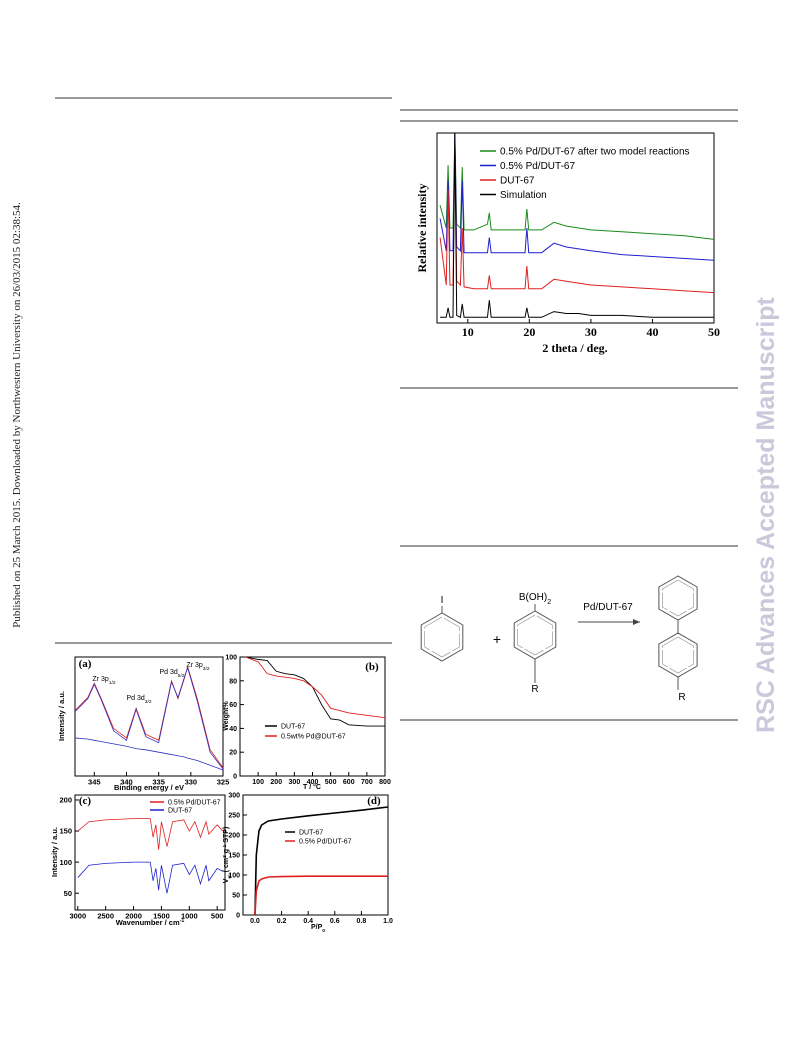  Describe the element at coordinates (126, 782) in the screenshot. I see `x-tick-label: 340` at that location.